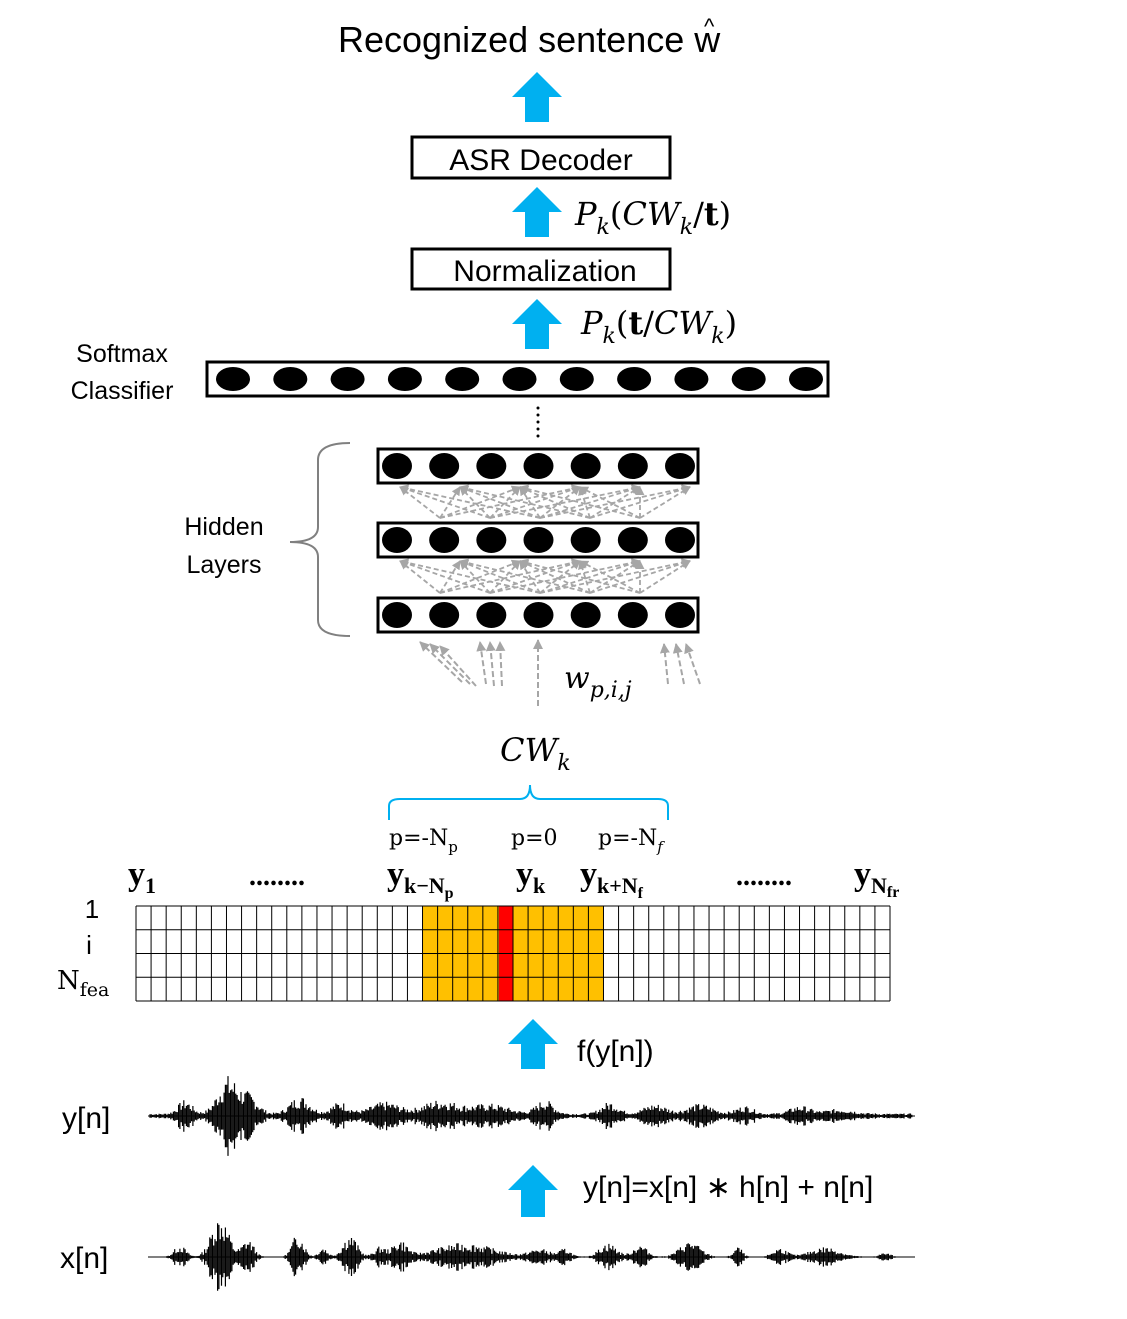 The width and height of the screenshot is (1127, 1319). Describe the element at coordinates (513, 953) in the screenshot. I see `feature-matrix` at that location.